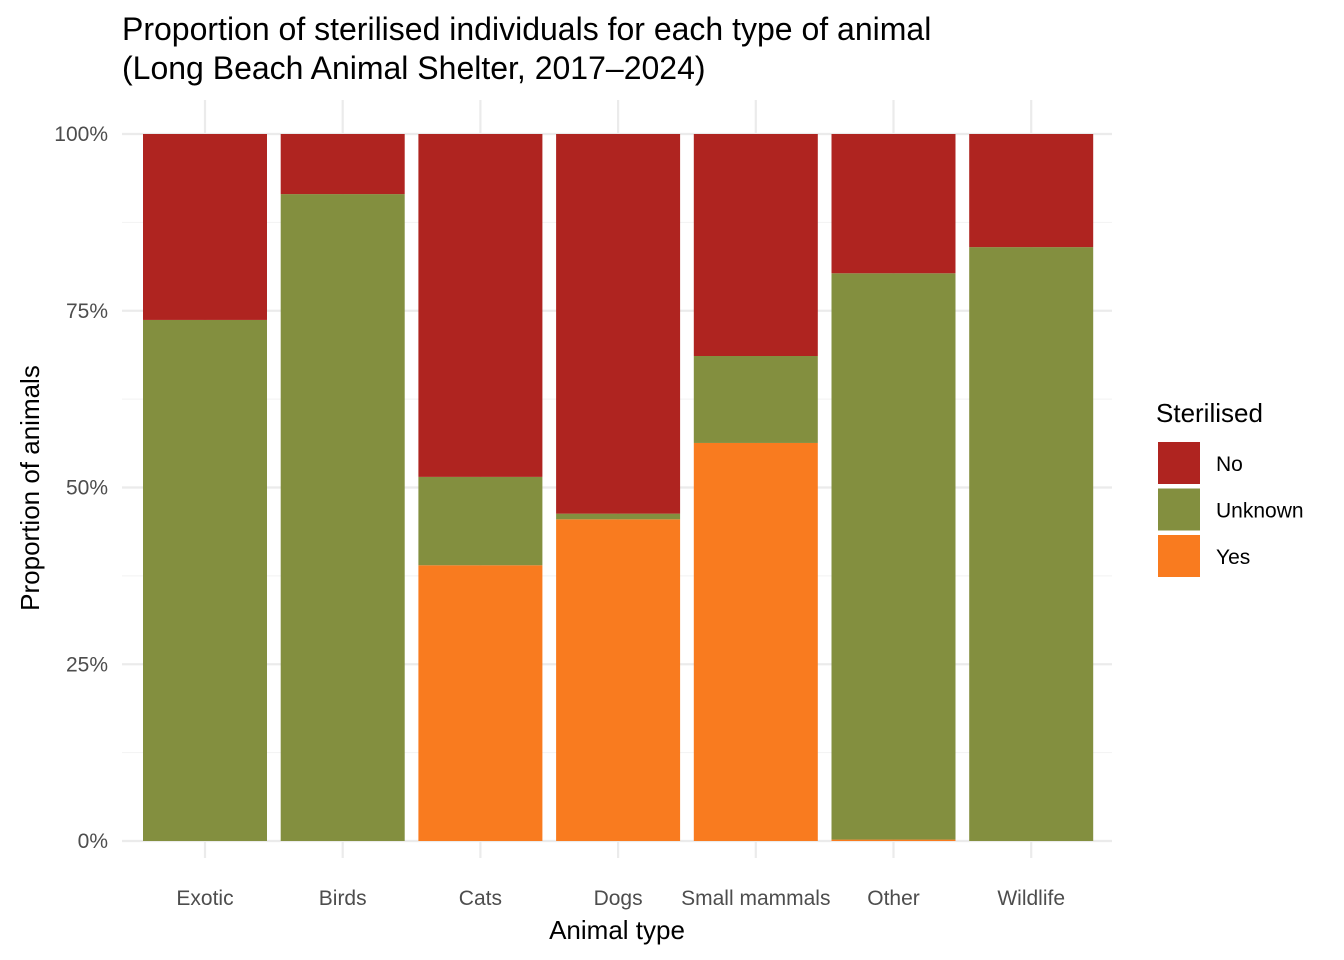 This screenshot has height=960, width=1344. What do you see at coordinates (1209, 413) in the screenshot?
I see `legend-title: Sterilised` at bounding box center [1209, 413].